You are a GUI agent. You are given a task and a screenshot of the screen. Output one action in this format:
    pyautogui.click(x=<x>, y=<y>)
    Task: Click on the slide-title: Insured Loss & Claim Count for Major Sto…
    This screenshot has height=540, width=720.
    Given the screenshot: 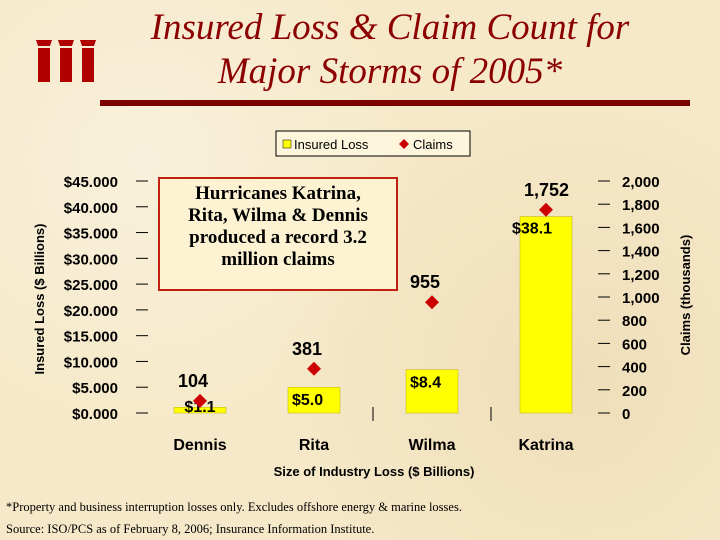 What is the action you would take?
    pyautogui.click(x=390, y=50)
    